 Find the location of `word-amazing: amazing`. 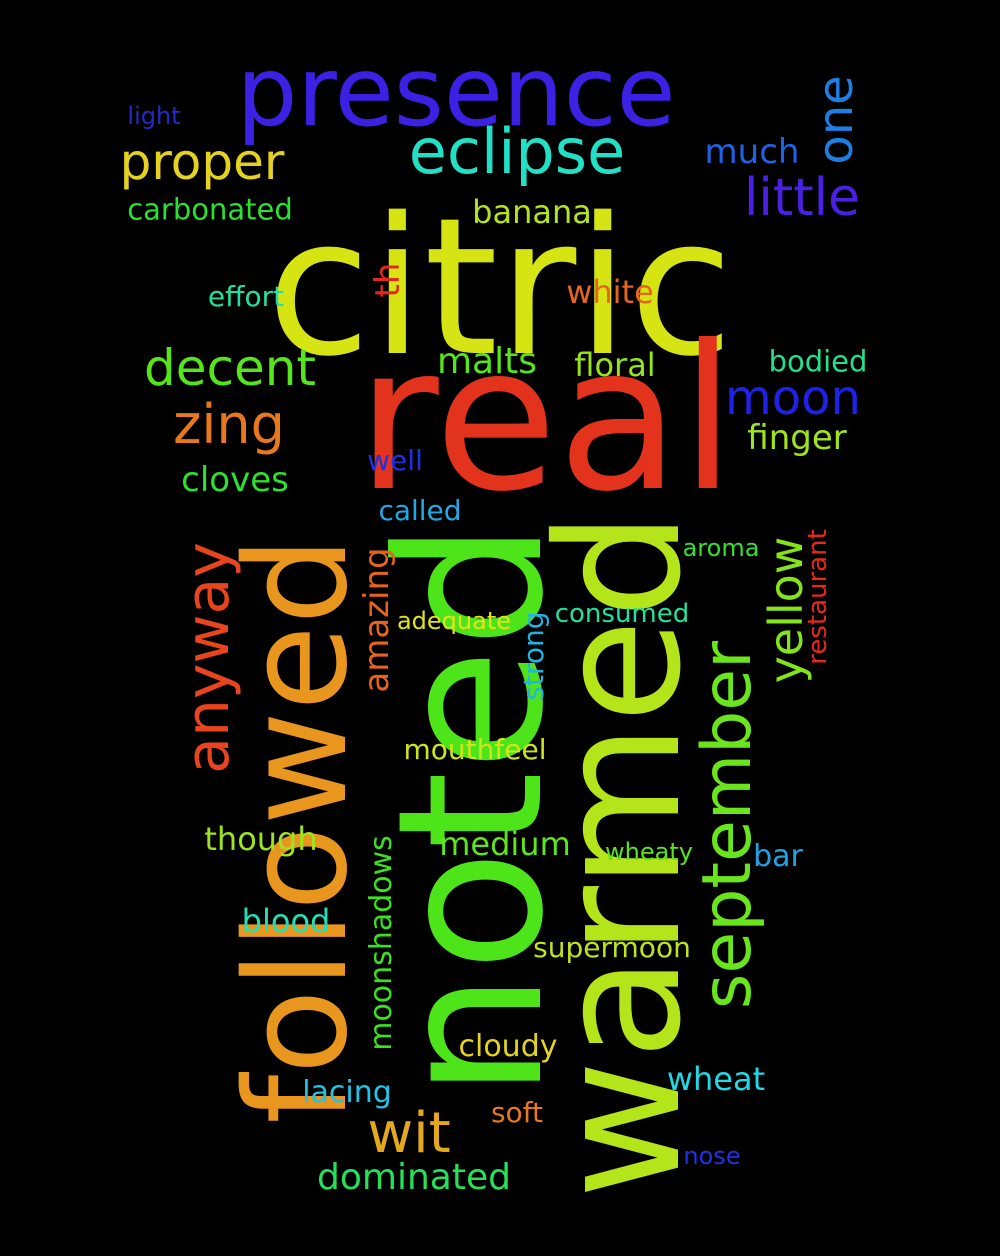

word-amazing: amazing is located at coordinates (377, 620).